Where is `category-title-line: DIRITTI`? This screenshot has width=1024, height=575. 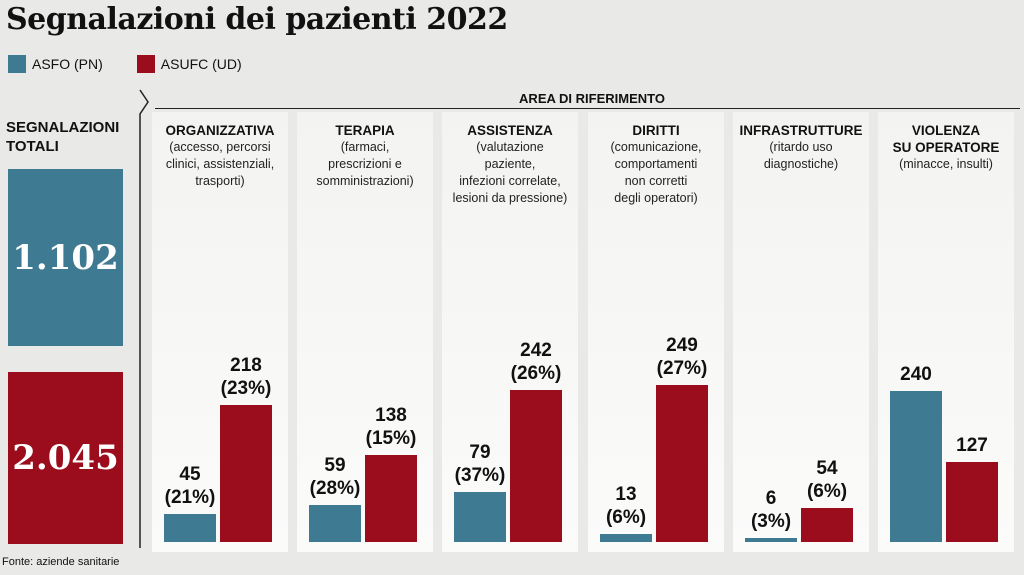
category-title-line: DIRITTI is located at coordinates (656, 130).